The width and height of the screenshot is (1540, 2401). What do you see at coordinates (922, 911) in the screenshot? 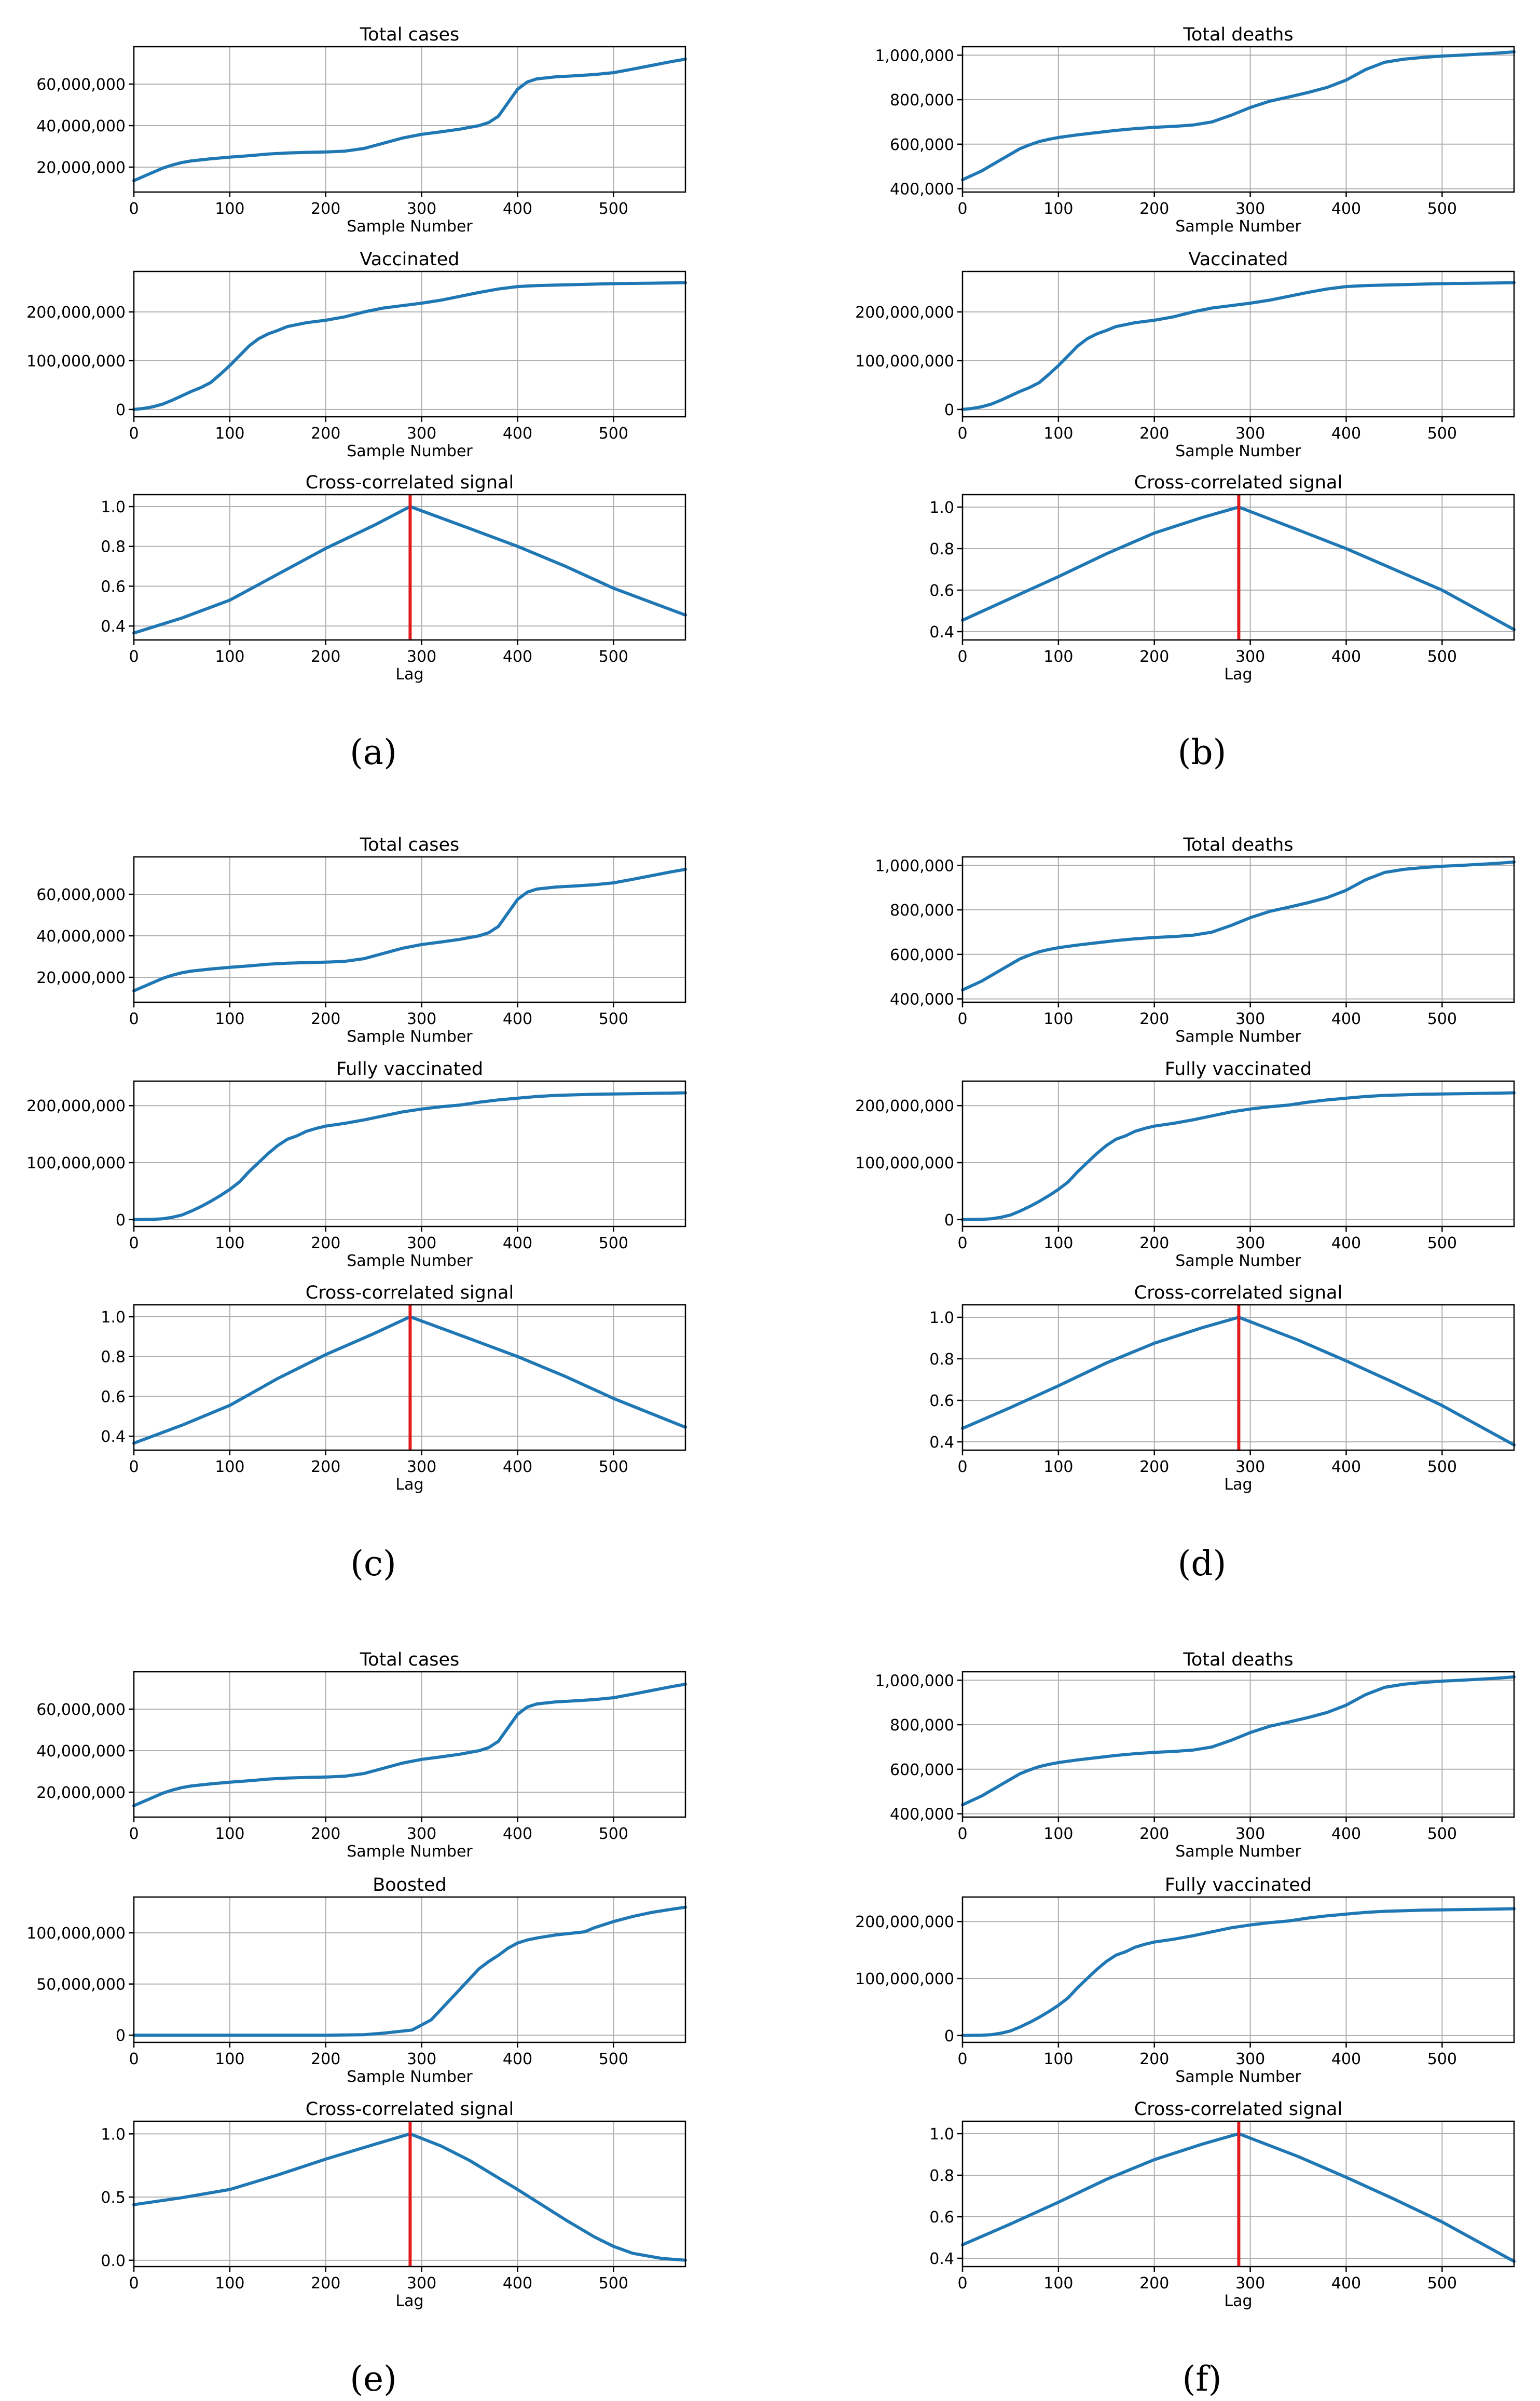
I see `y-tick-label: 800,000` at bounding box center [922, 911].